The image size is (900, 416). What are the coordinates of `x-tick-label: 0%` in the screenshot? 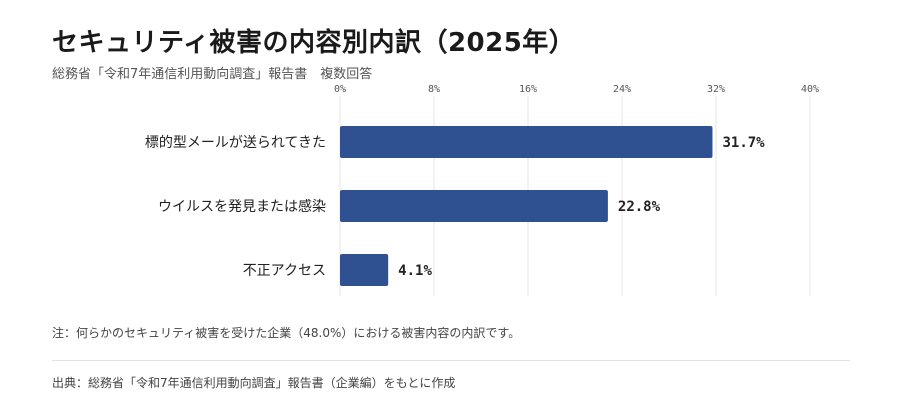 It's located at (340, 89).